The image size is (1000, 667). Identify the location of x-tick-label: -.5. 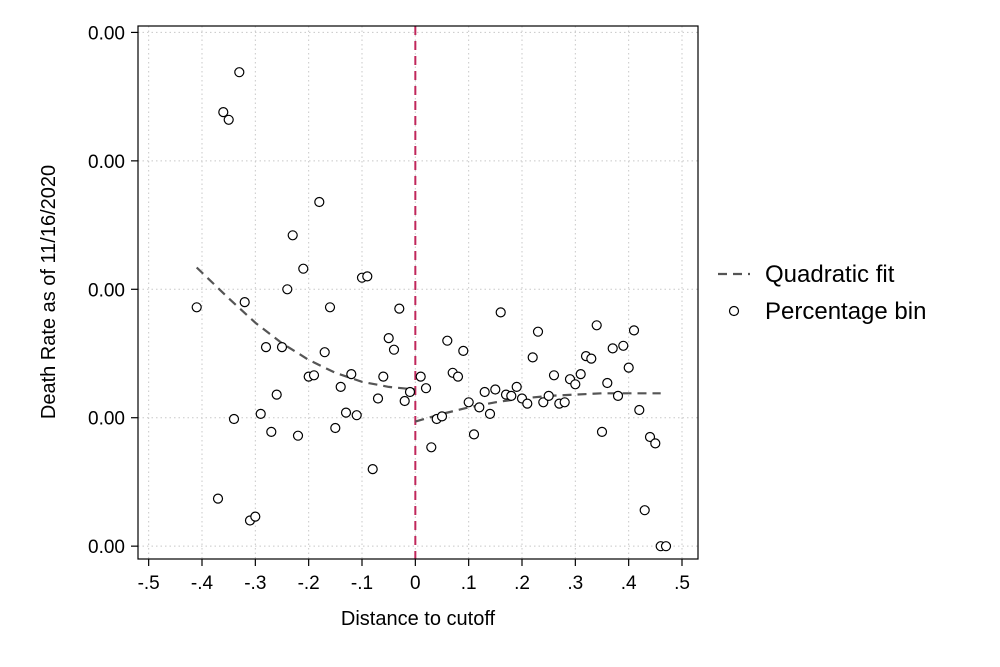
(149, 583).